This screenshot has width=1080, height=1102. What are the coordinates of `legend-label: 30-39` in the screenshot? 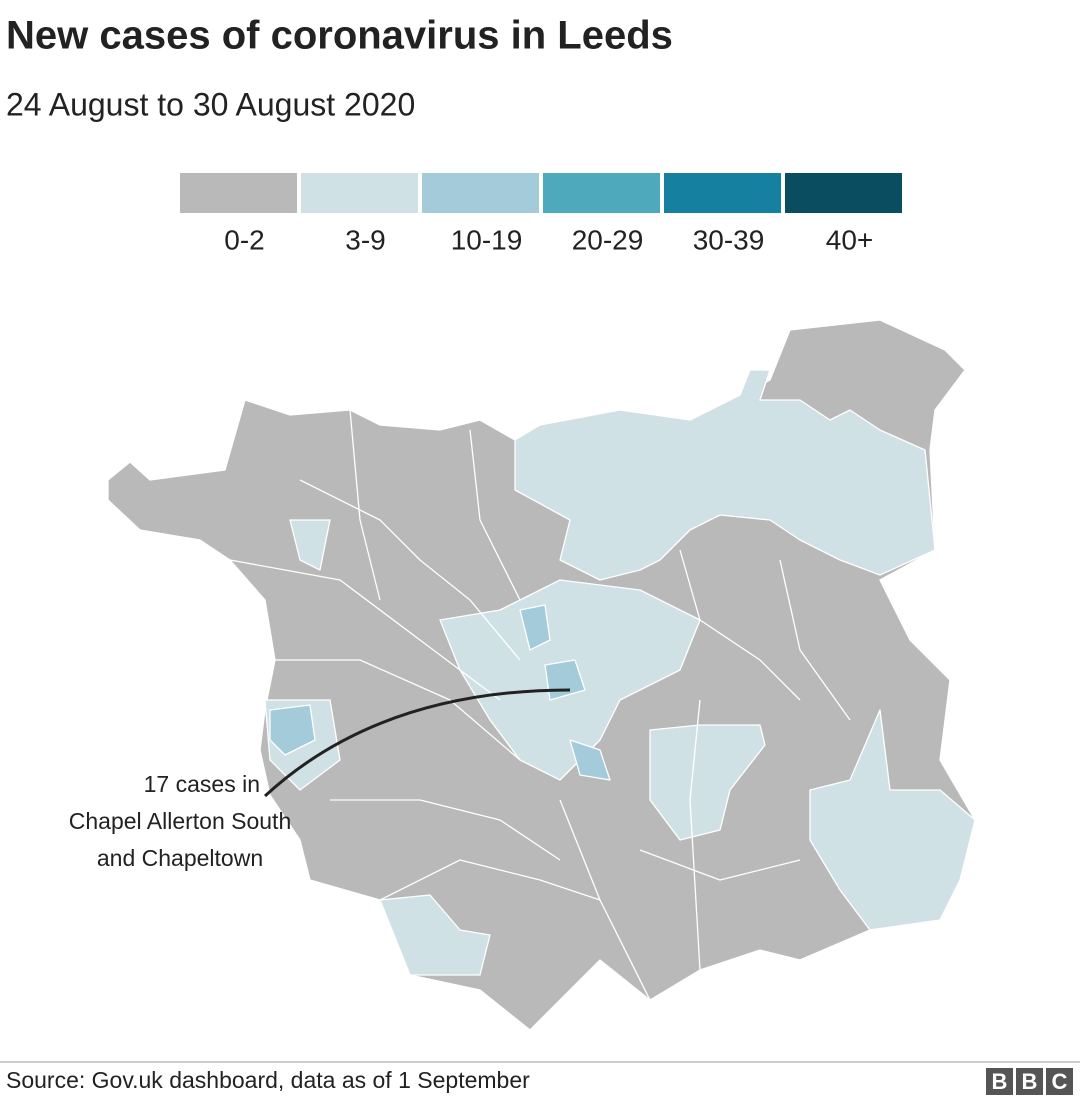 It's located at (729, 239).